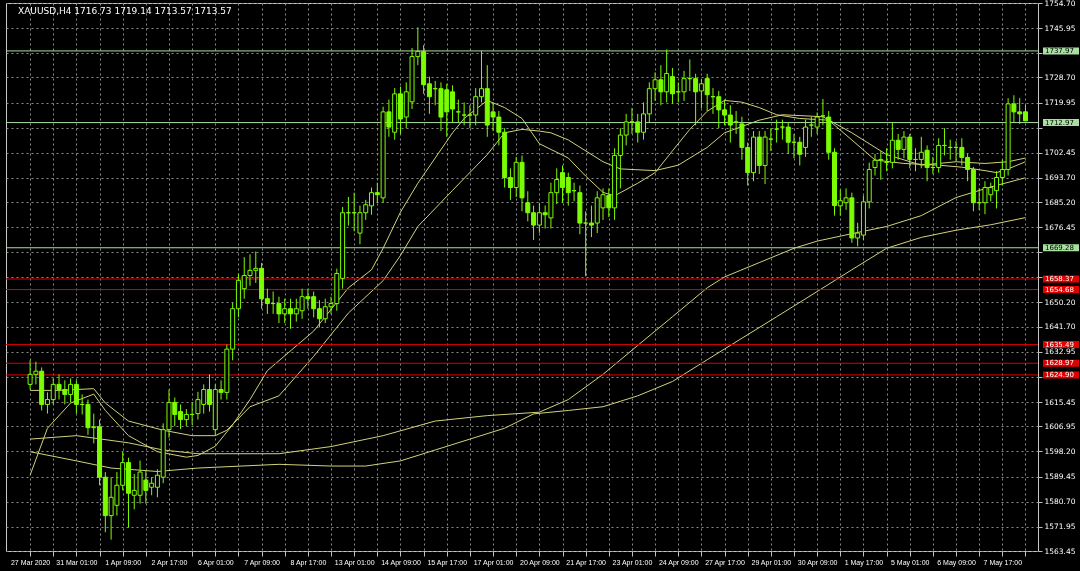  I want to click on chart-title: XAUUSD,H4 1716.73 1719.14 1713.57 1713.57, so click(125, 11).